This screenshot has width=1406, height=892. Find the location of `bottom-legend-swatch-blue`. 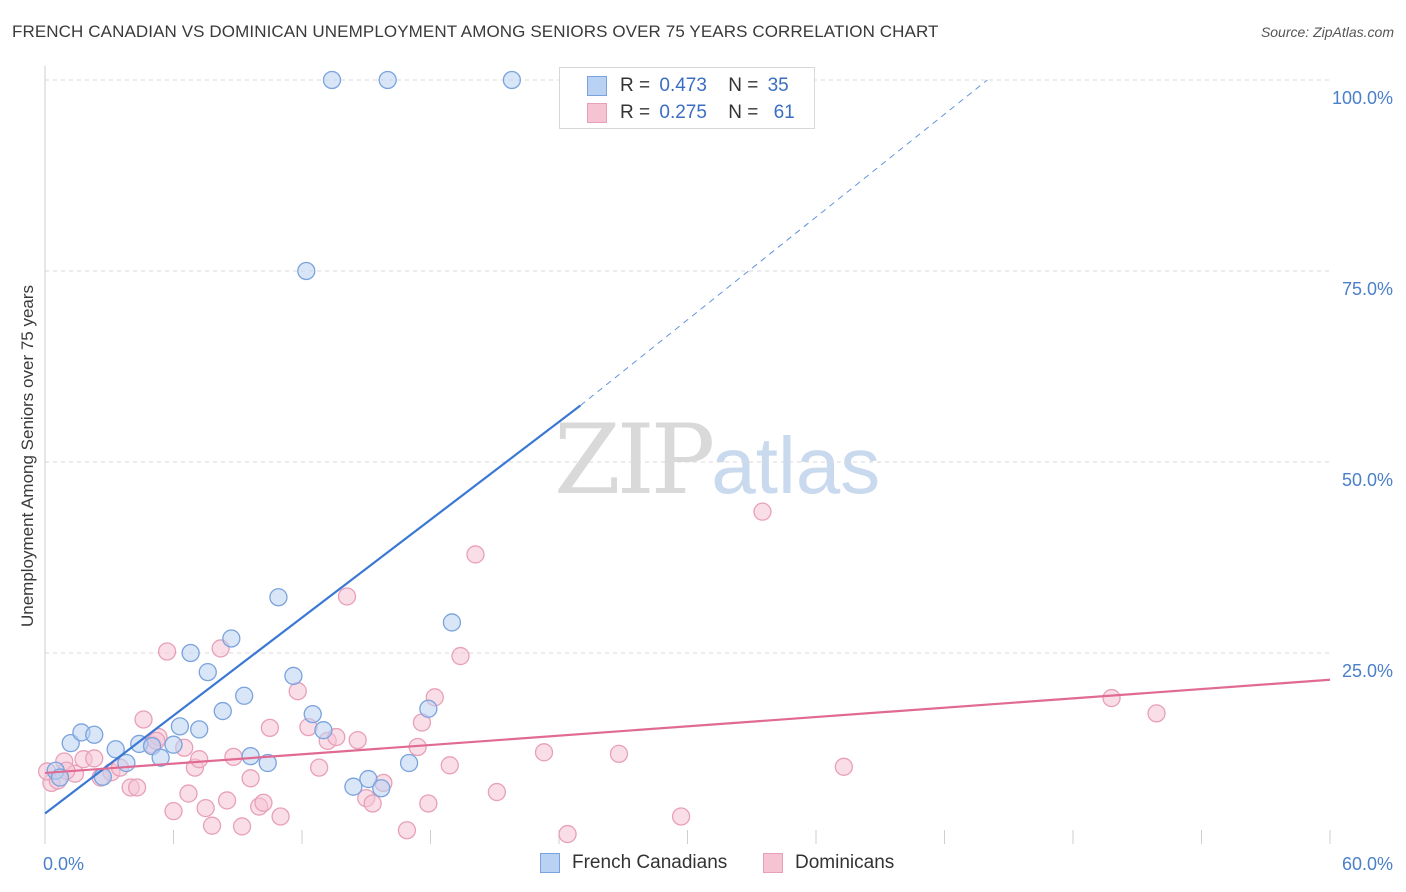

bottom-legend-swatch-blue is located at coordinates (550, 863).